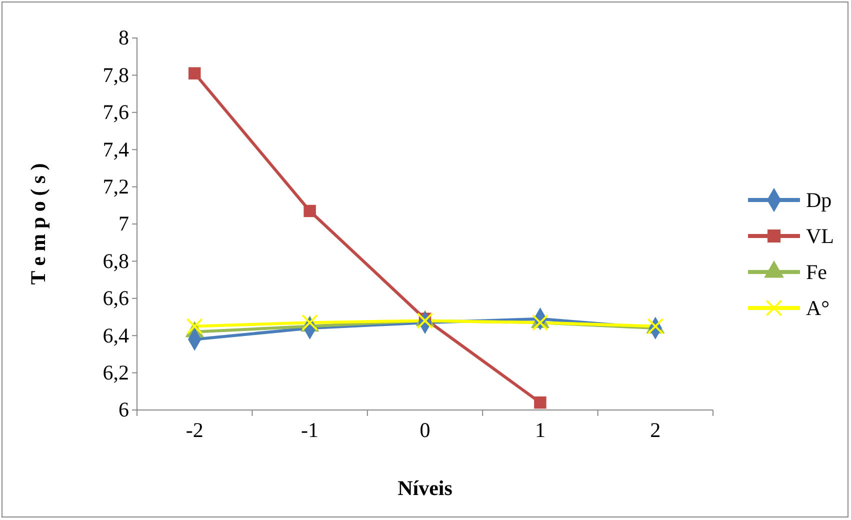  What do you see at coordinates (115, 112) in the screenshot?
I see `y-tick-label: 7,6` at bounding box center [115, 112].